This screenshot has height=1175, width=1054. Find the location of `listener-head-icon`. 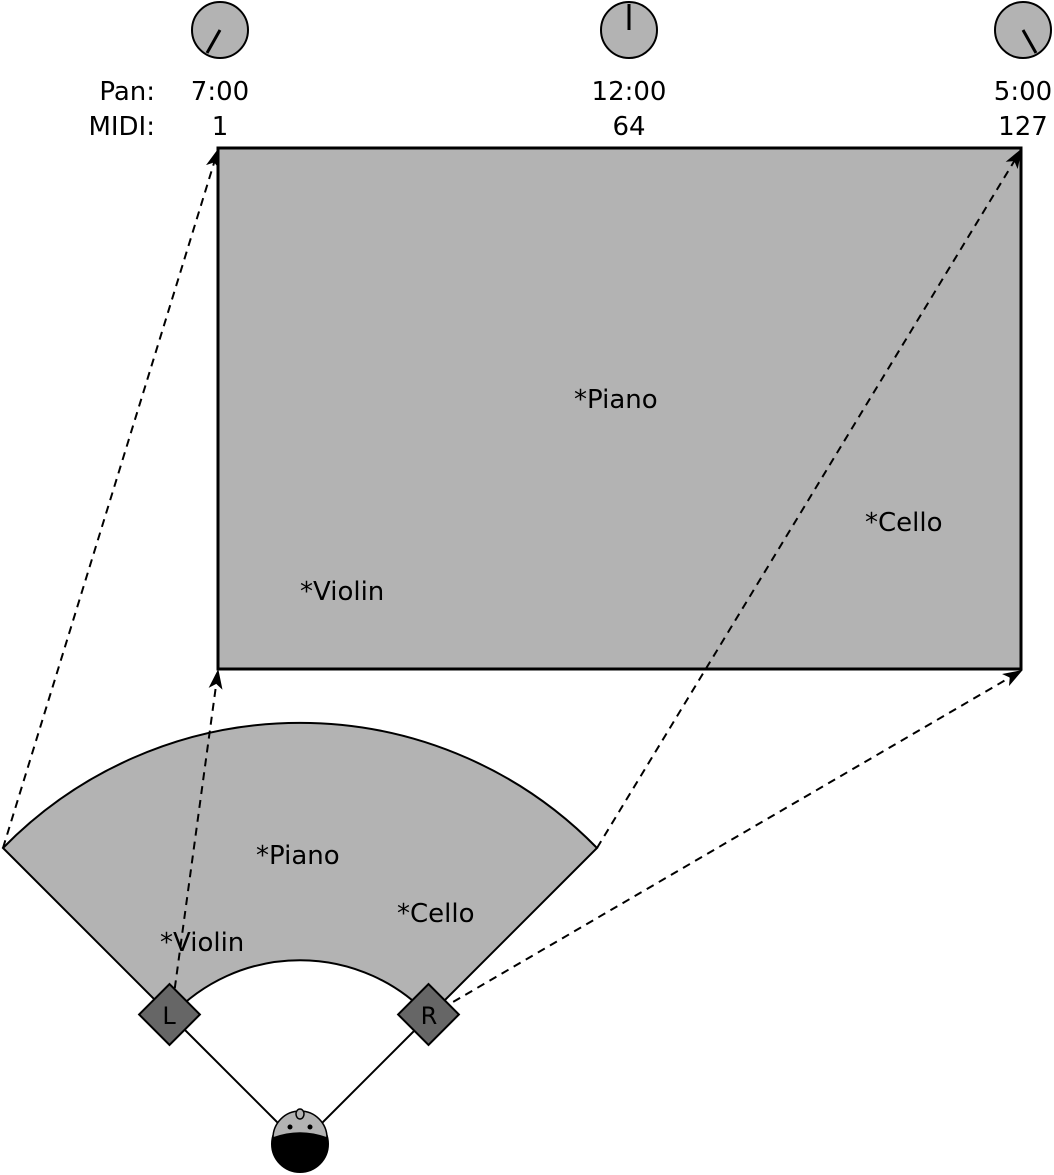

listener-head-icon is located at coordinates (300, 1140).